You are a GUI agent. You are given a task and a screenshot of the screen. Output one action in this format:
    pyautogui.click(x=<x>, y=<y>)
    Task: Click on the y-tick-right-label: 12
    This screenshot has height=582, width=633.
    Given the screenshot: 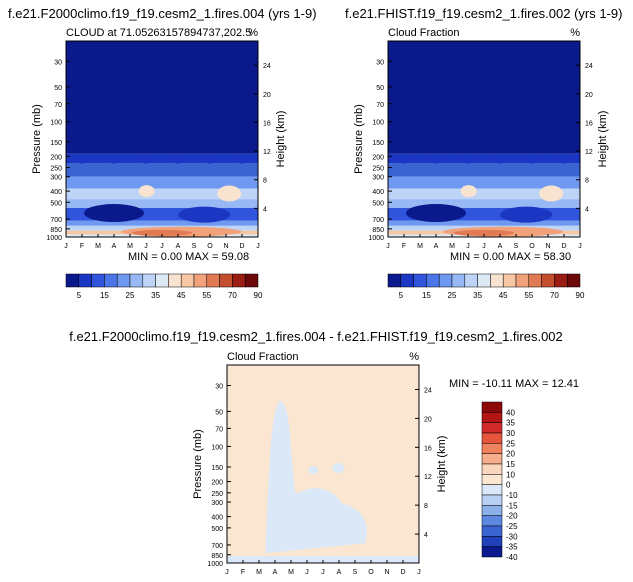 What is the action you would take?
    pyautogui.click(x=267, y=152)
    